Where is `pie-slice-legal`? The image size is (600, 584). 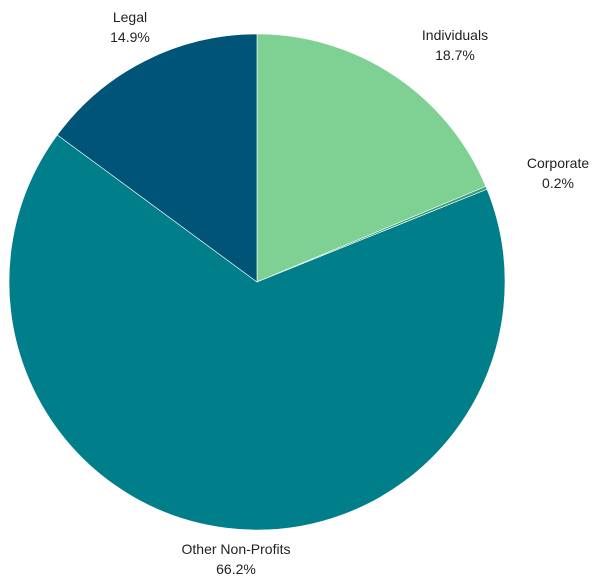
pie-slice-legal is located at coordinates (157, 158).